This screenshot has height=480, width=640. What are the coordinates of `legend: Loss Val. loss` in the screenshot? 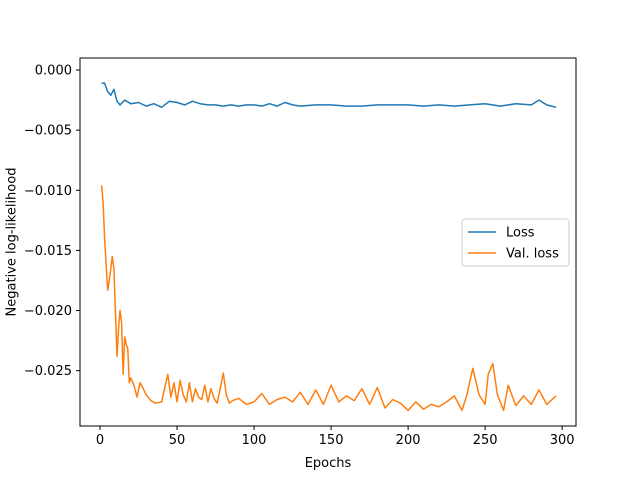 It's located at (515, 242).